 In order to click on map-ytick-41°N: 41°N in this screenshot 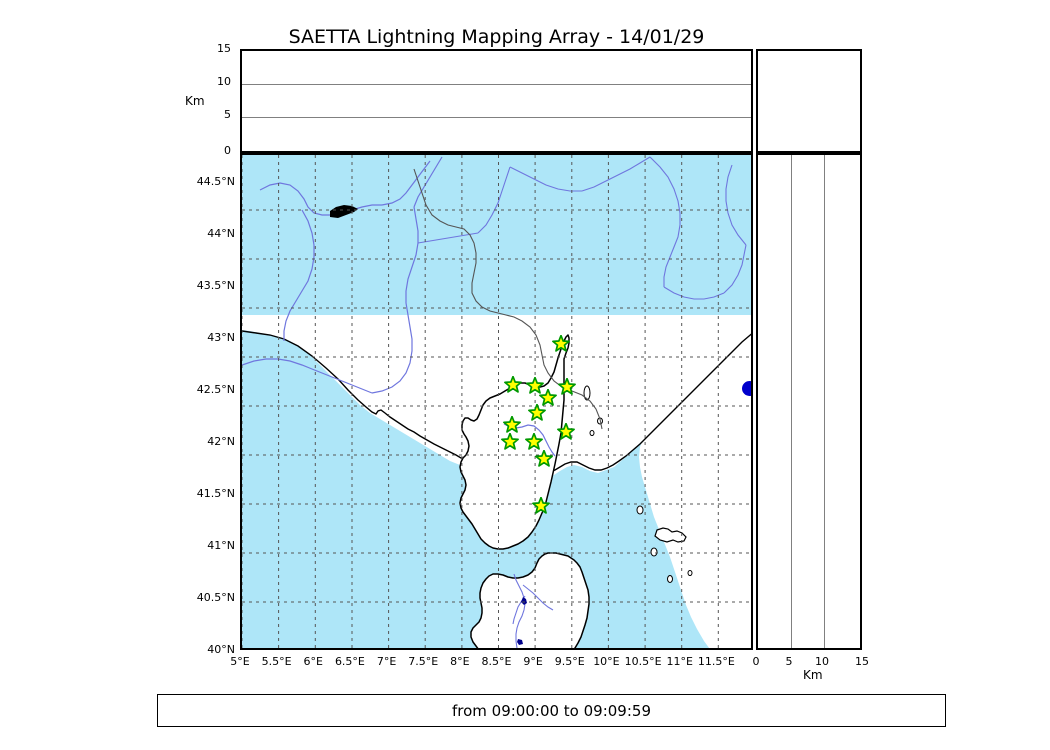, I will do `click(221, 546)`.